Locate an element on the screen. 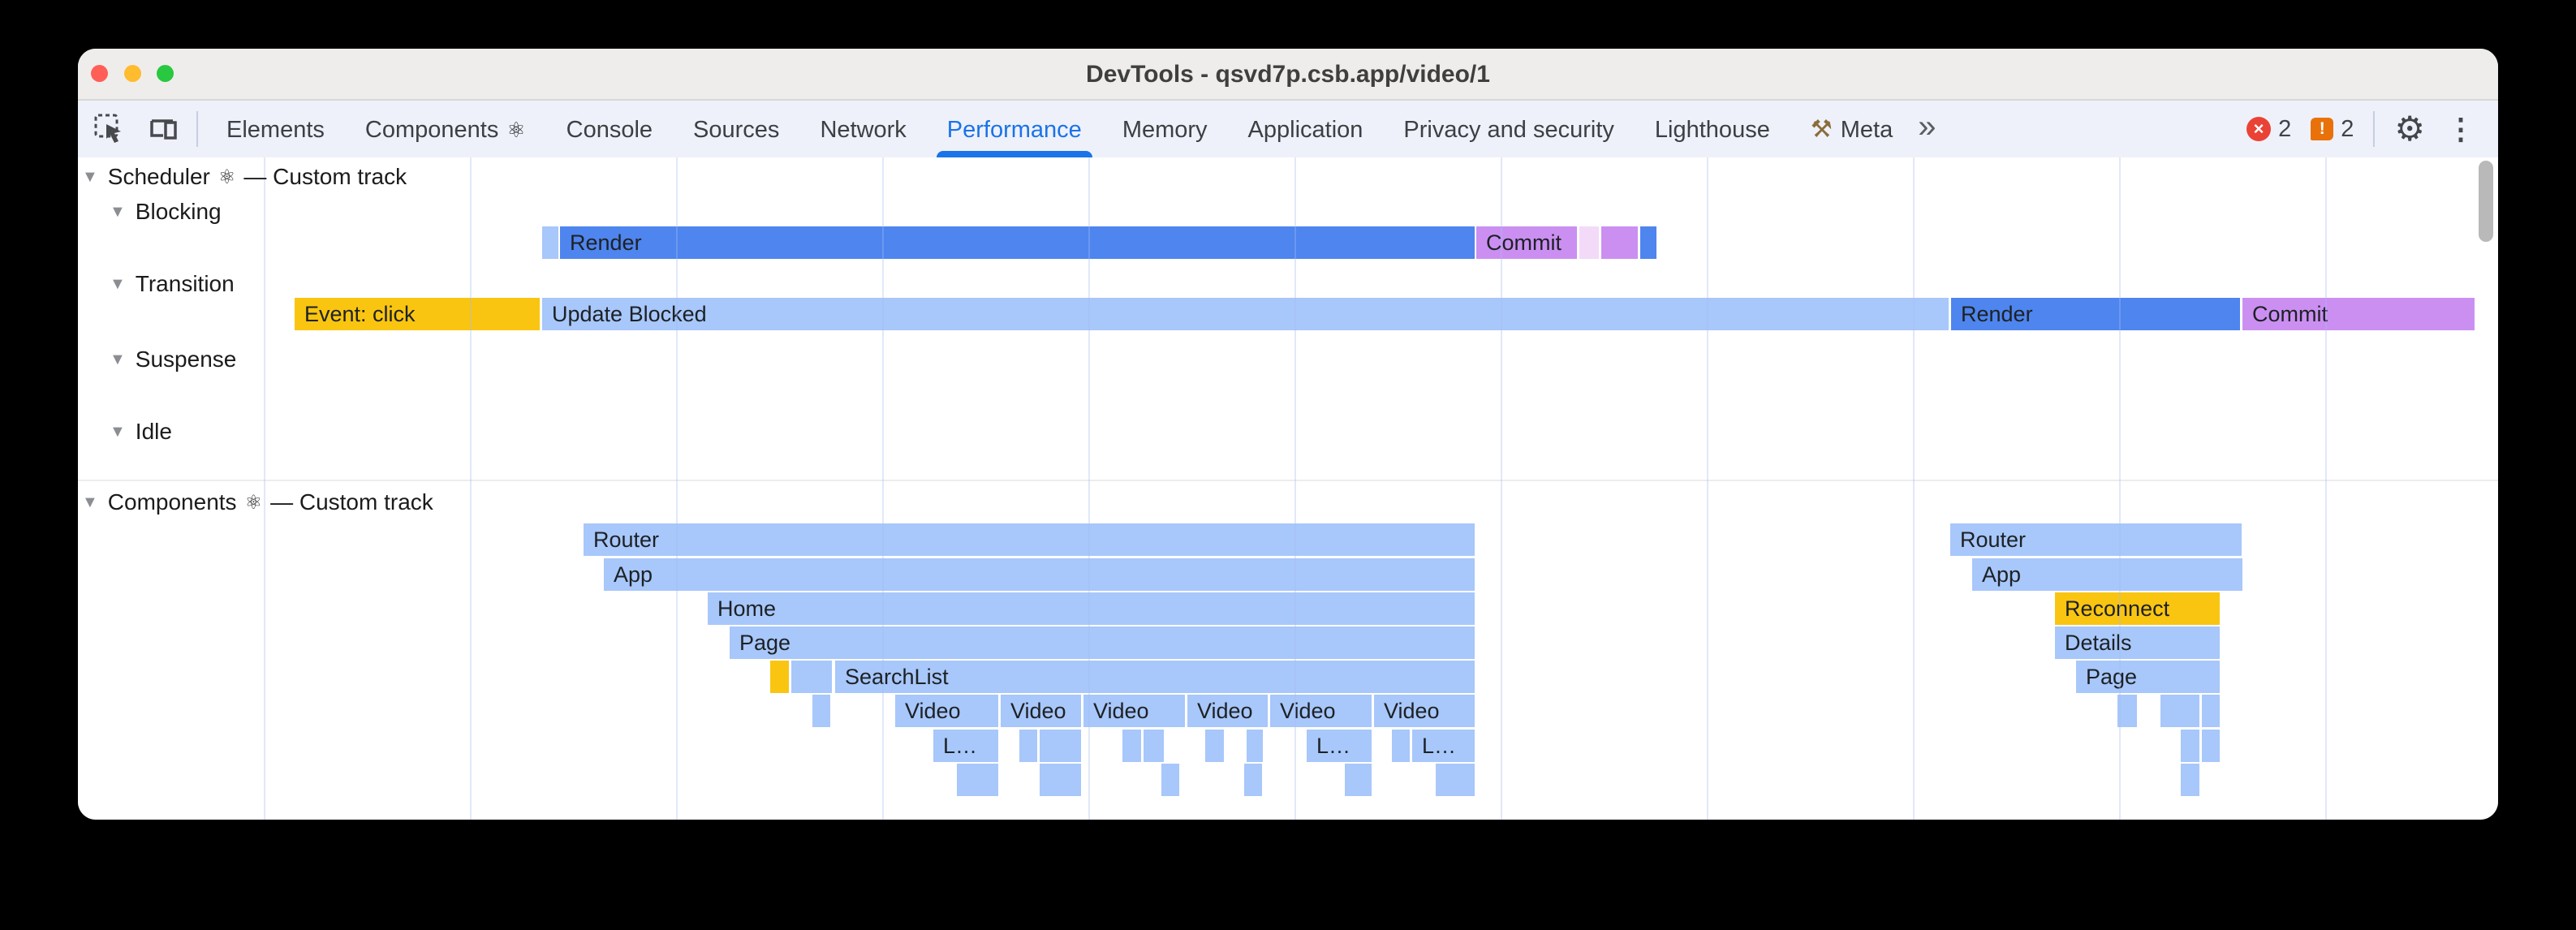 Image resolution: width=2576 pixels, height=930 pixels. tab-network: Network is located at coordinates (863, 129).